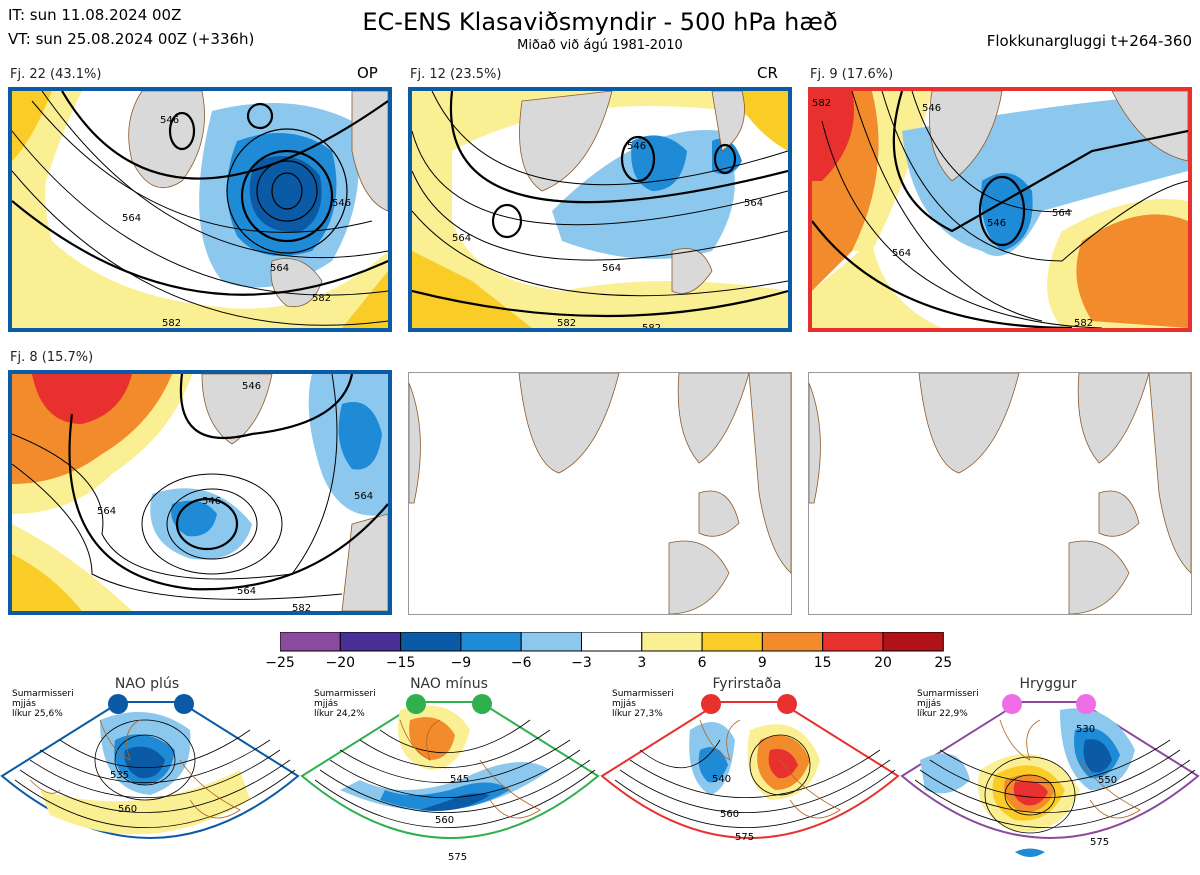 Image resolution: width=1200 pixels, height=875 pixels. What do you see at coordinates (581, 663) in the screenshot?
I see `colorbar-tick-label: −3` at bounding box center [581, 663].